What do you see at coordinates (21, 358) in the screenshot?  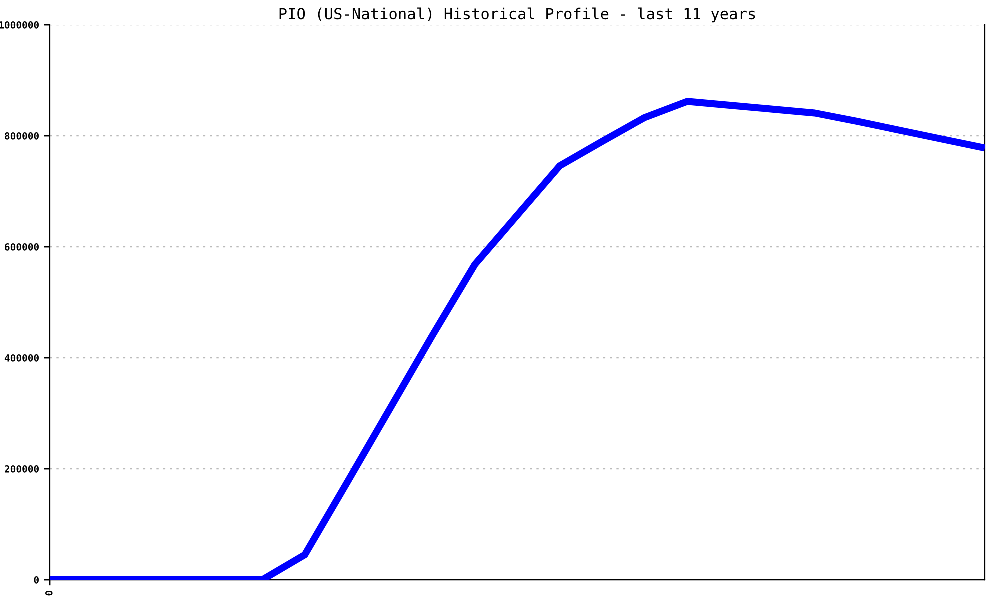 I see `y-tick-label: 400000` at bounding box center [21, 358].